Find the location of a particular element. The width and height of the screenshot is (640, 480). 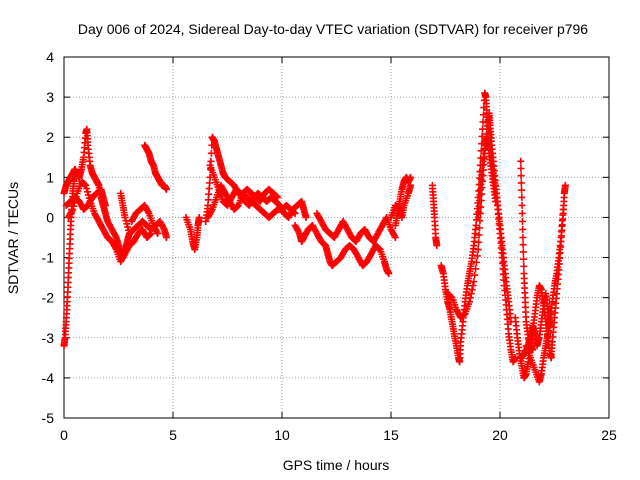

x-axis-tick-labels: 0 5 10 15 20 25 is located at coordinates (338, 435).